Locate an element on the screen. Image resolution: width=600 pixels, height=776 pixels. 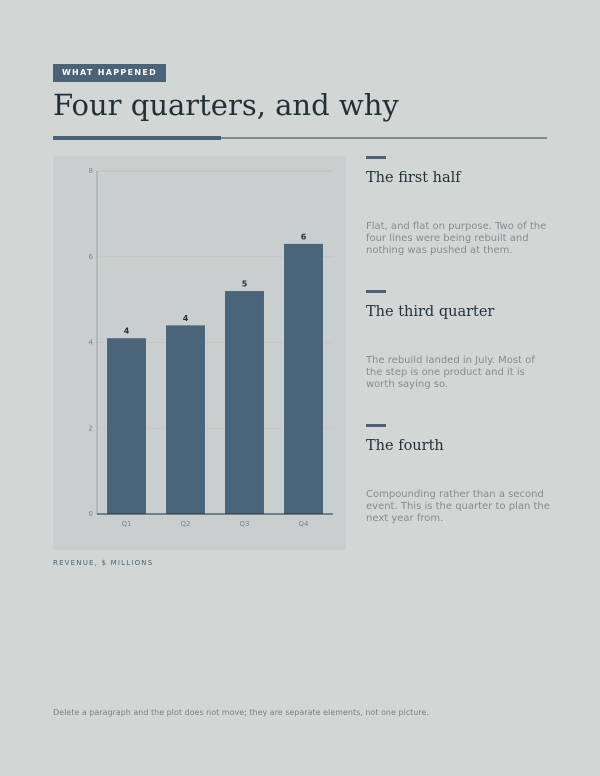
page-title: Four quarters, and why is located at coordinates (226, 105).